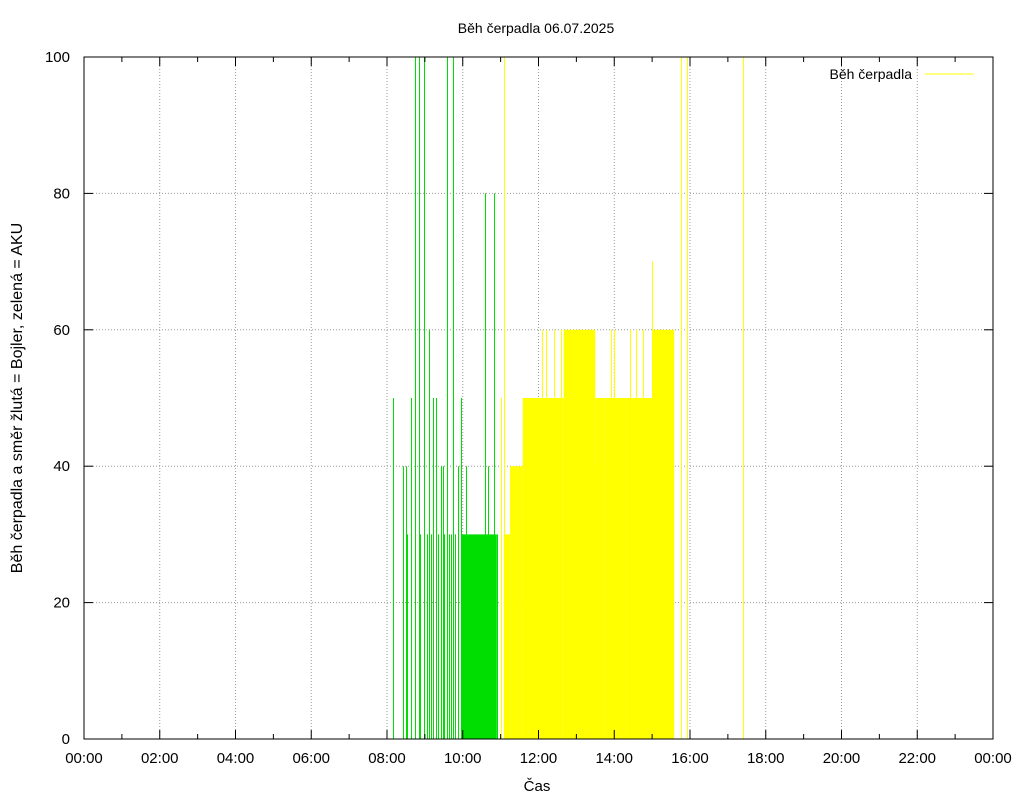  What do you see at coordinates (387, 758) in the screenshot?
I see `x-tick-label: 08:00` at bounding box center [387, 758].